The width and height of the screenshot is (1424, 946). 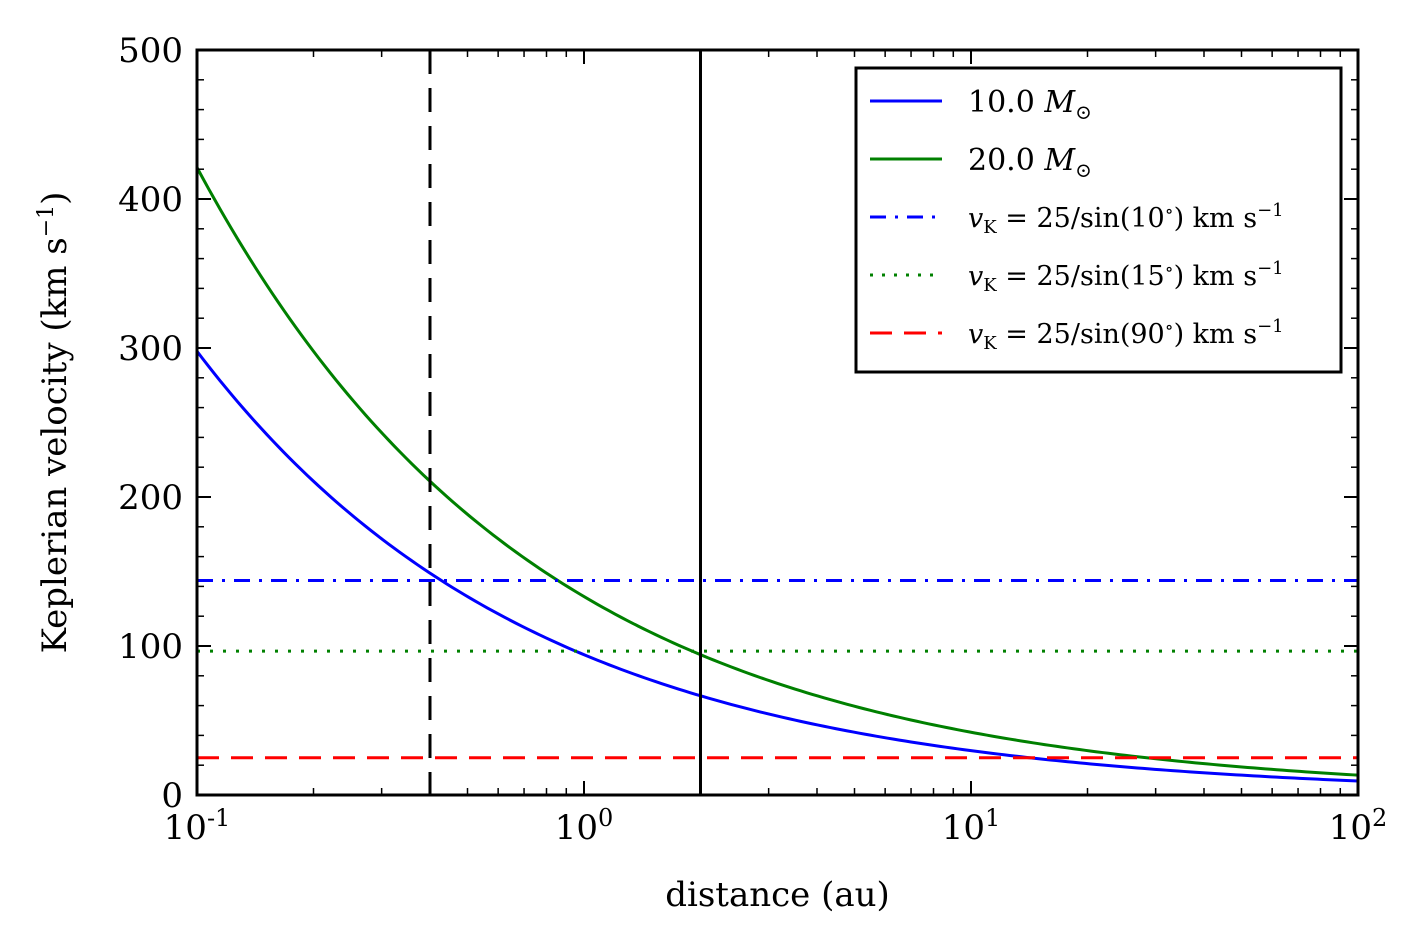 I want to click on x-axis-label: distance (au), so click(x=777, y=895).